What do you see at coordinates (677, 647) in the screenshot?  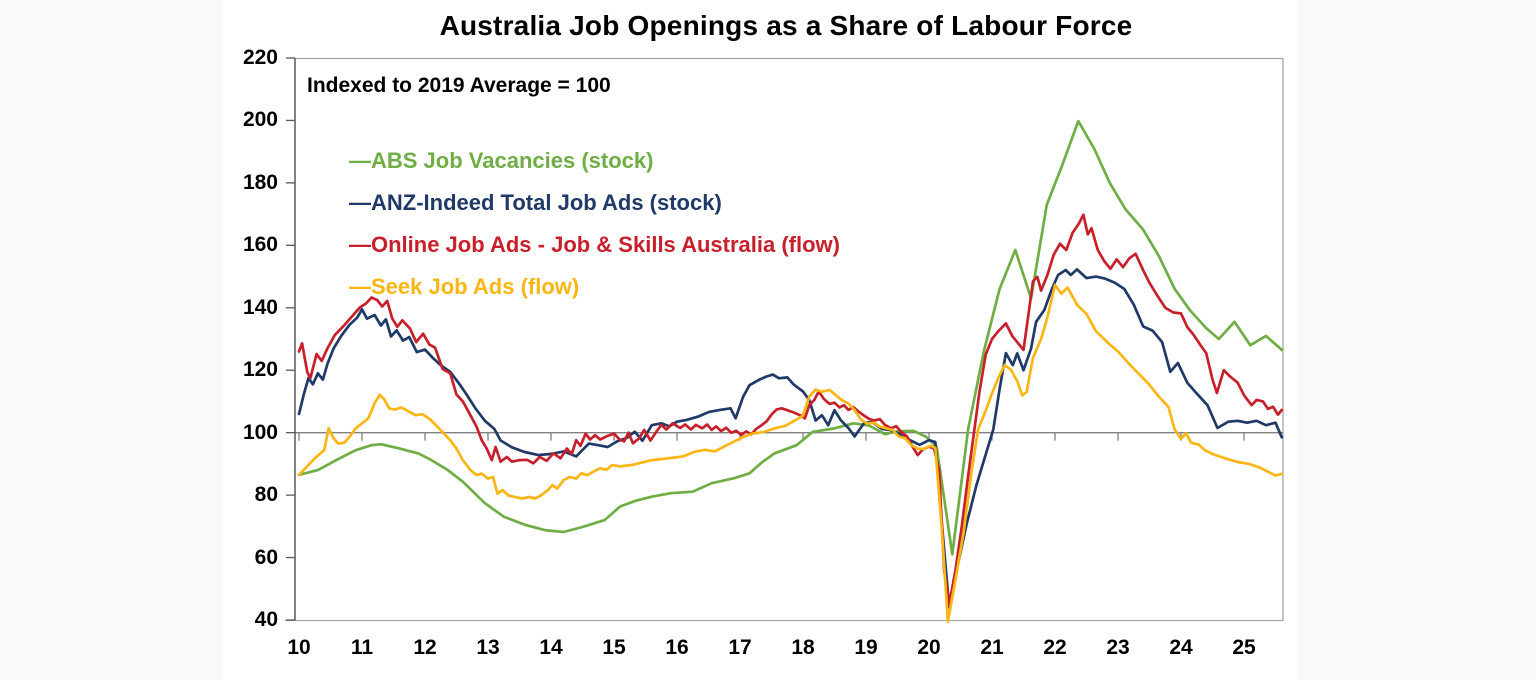 I see `x-axis-label: 16` at bounding box center [677, 647].